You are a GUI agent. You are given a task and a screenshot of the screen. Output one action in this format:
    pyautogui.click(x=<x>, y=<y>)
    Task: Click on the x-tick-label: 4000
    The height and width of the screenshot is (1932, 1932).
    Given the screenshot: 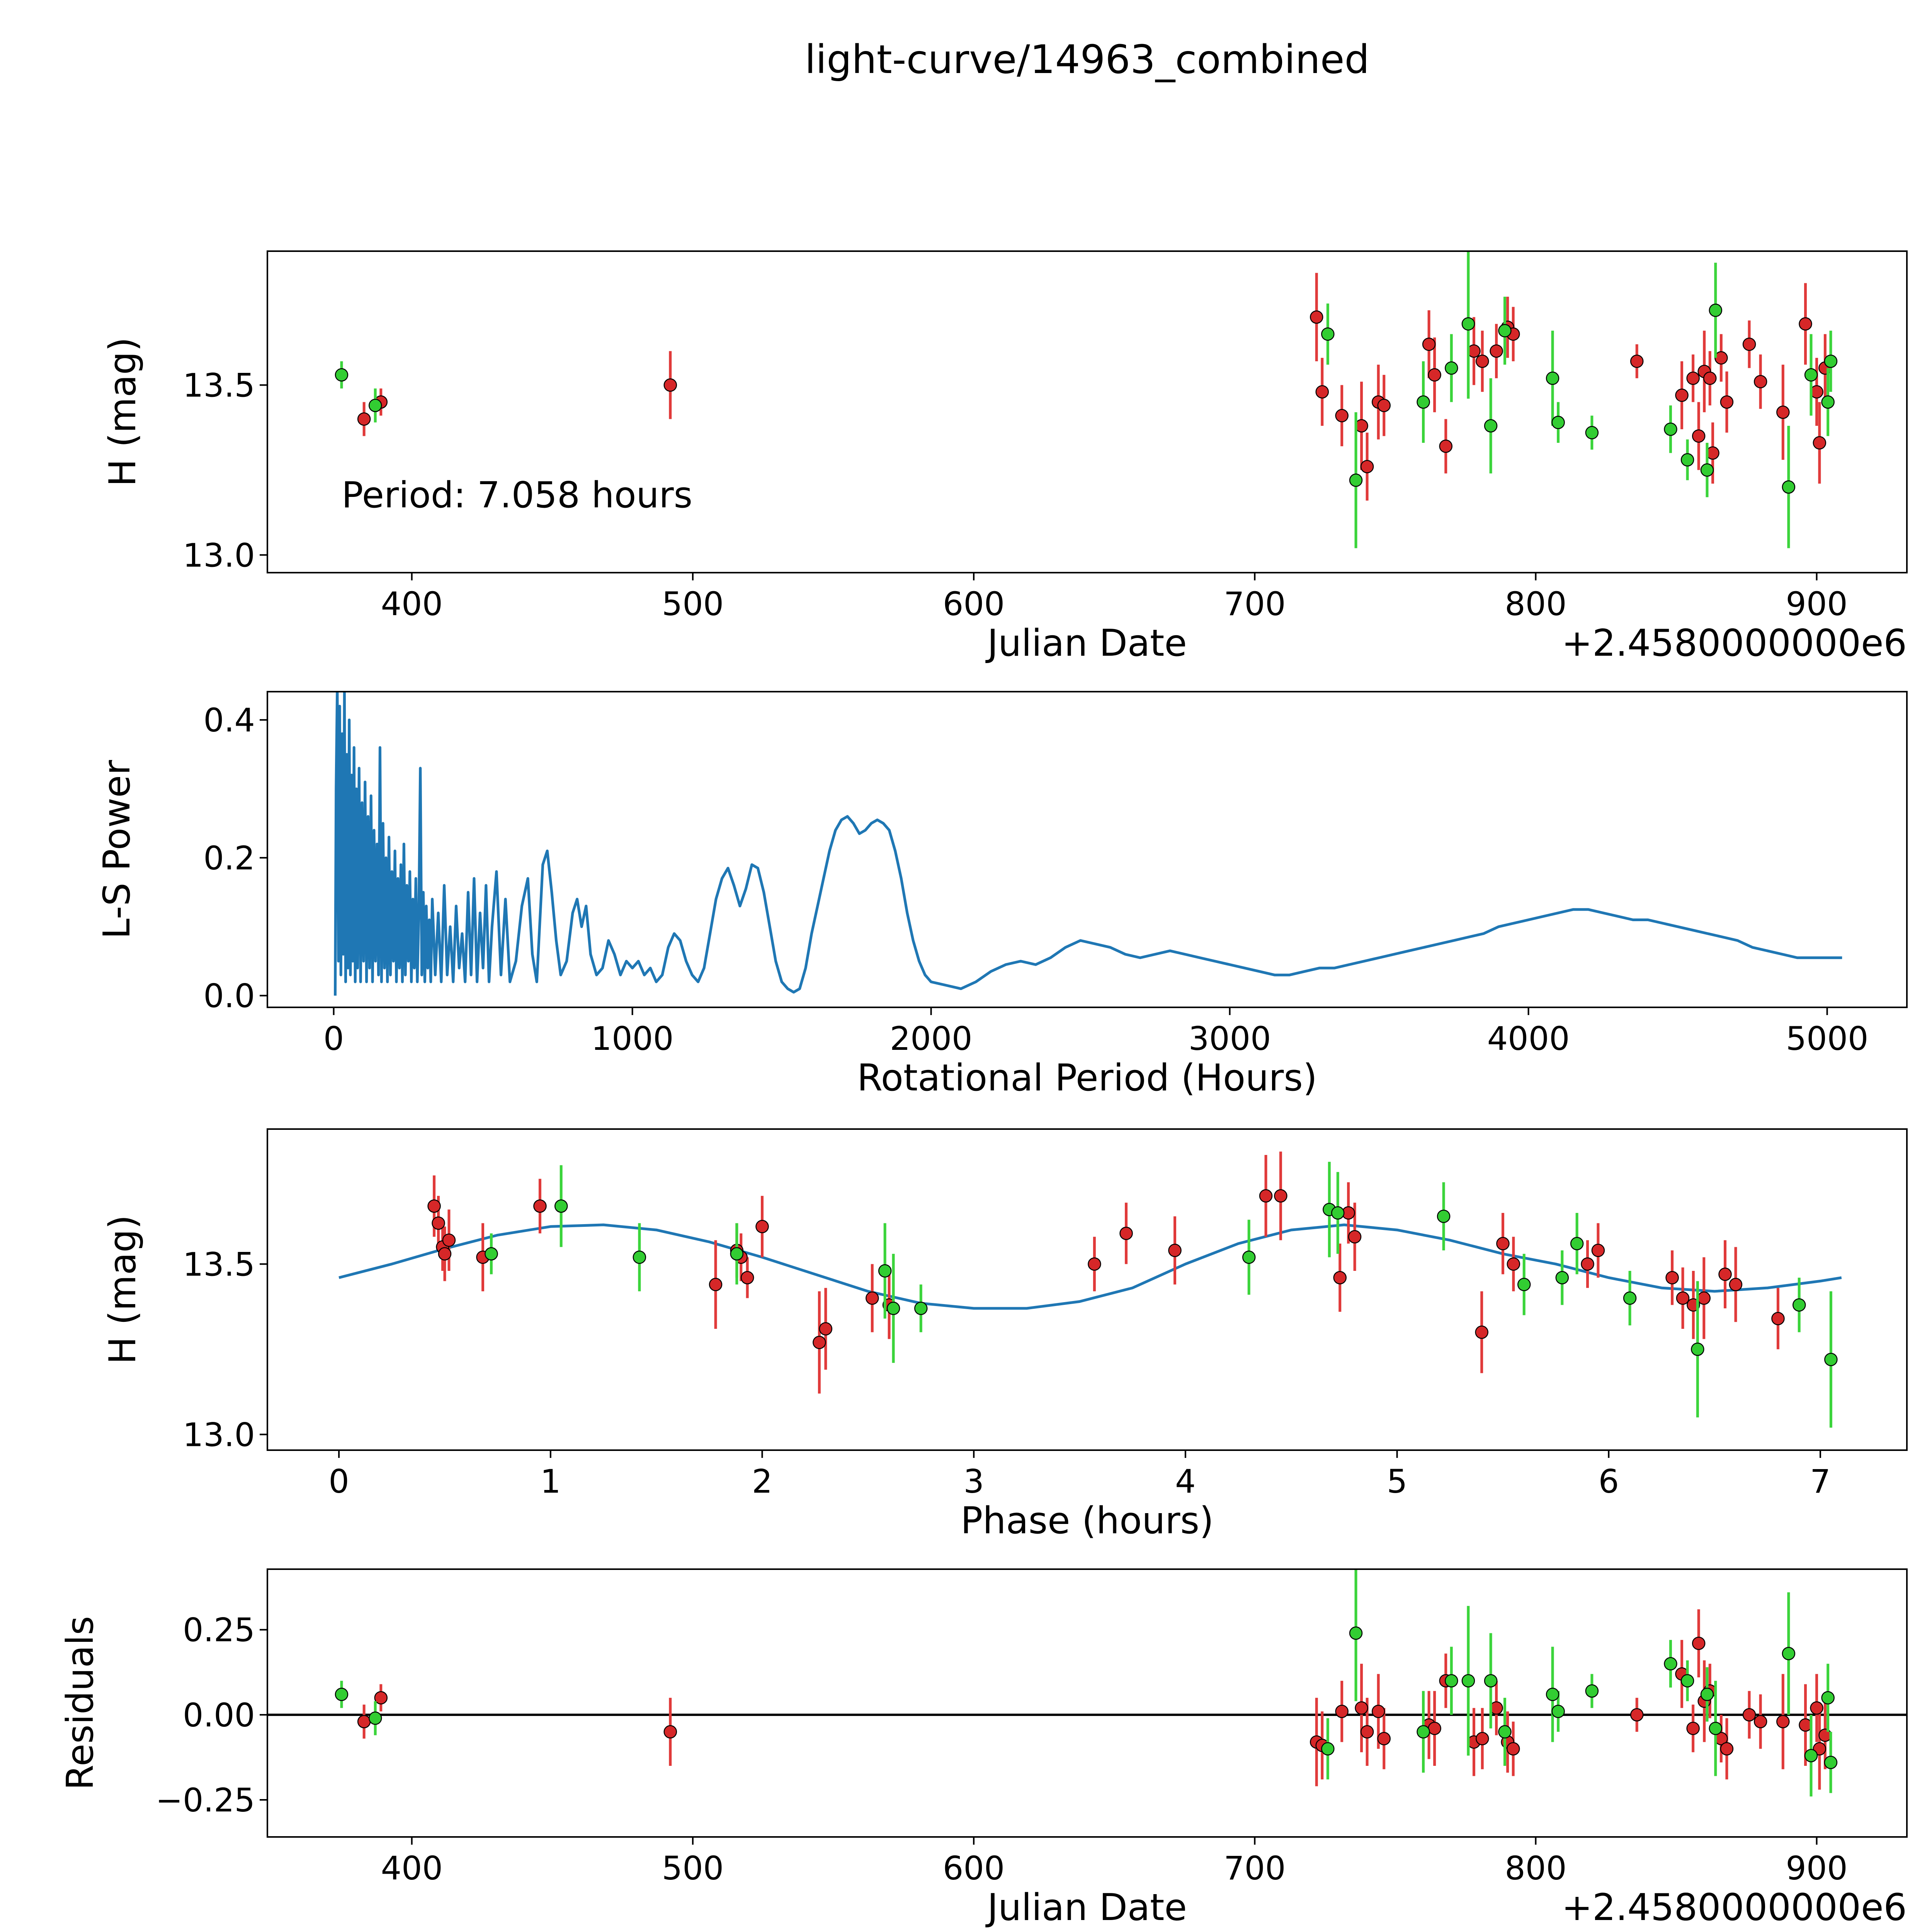 What is the action you would take?
    pyautogui.click(x=1529, y=1039)
    